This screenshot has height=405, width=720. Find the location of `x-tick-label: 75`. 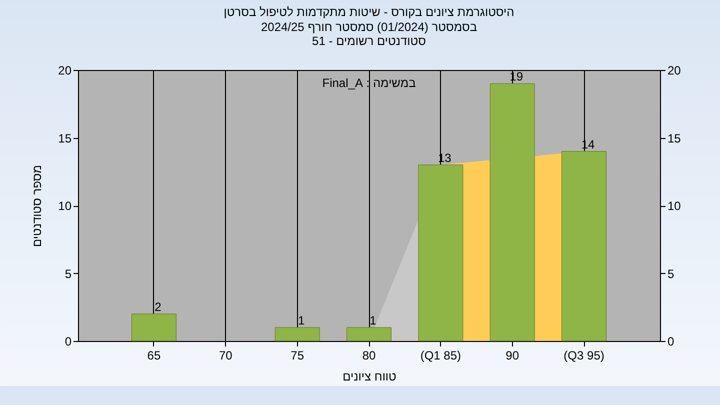

x-tick-label: 75 is located at coordinates (297, 355).